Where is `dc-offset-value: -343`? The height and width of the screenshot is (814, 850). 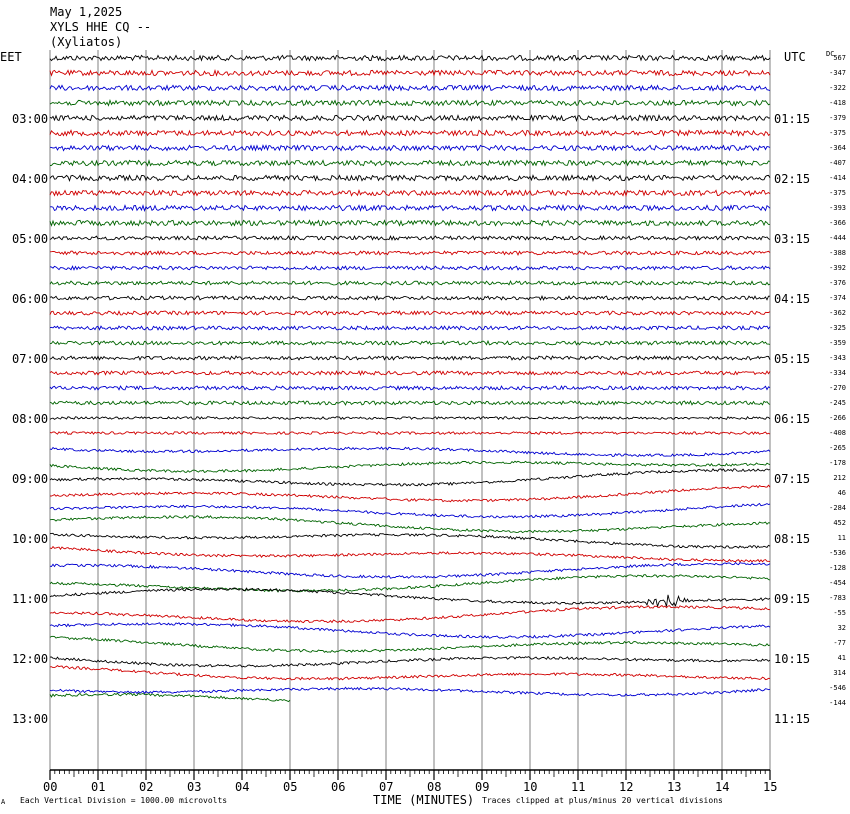 dc-offset-value: -343 is located at coordinates (837, 358).